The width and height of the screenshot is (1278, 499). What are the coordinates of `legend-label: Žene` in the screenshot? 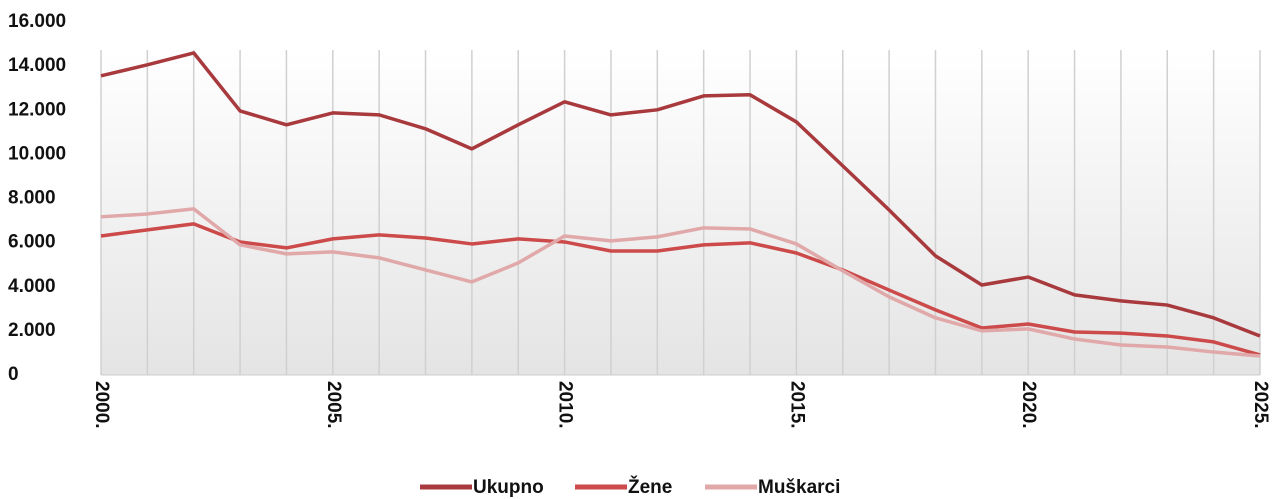 It's located at (650, 487).